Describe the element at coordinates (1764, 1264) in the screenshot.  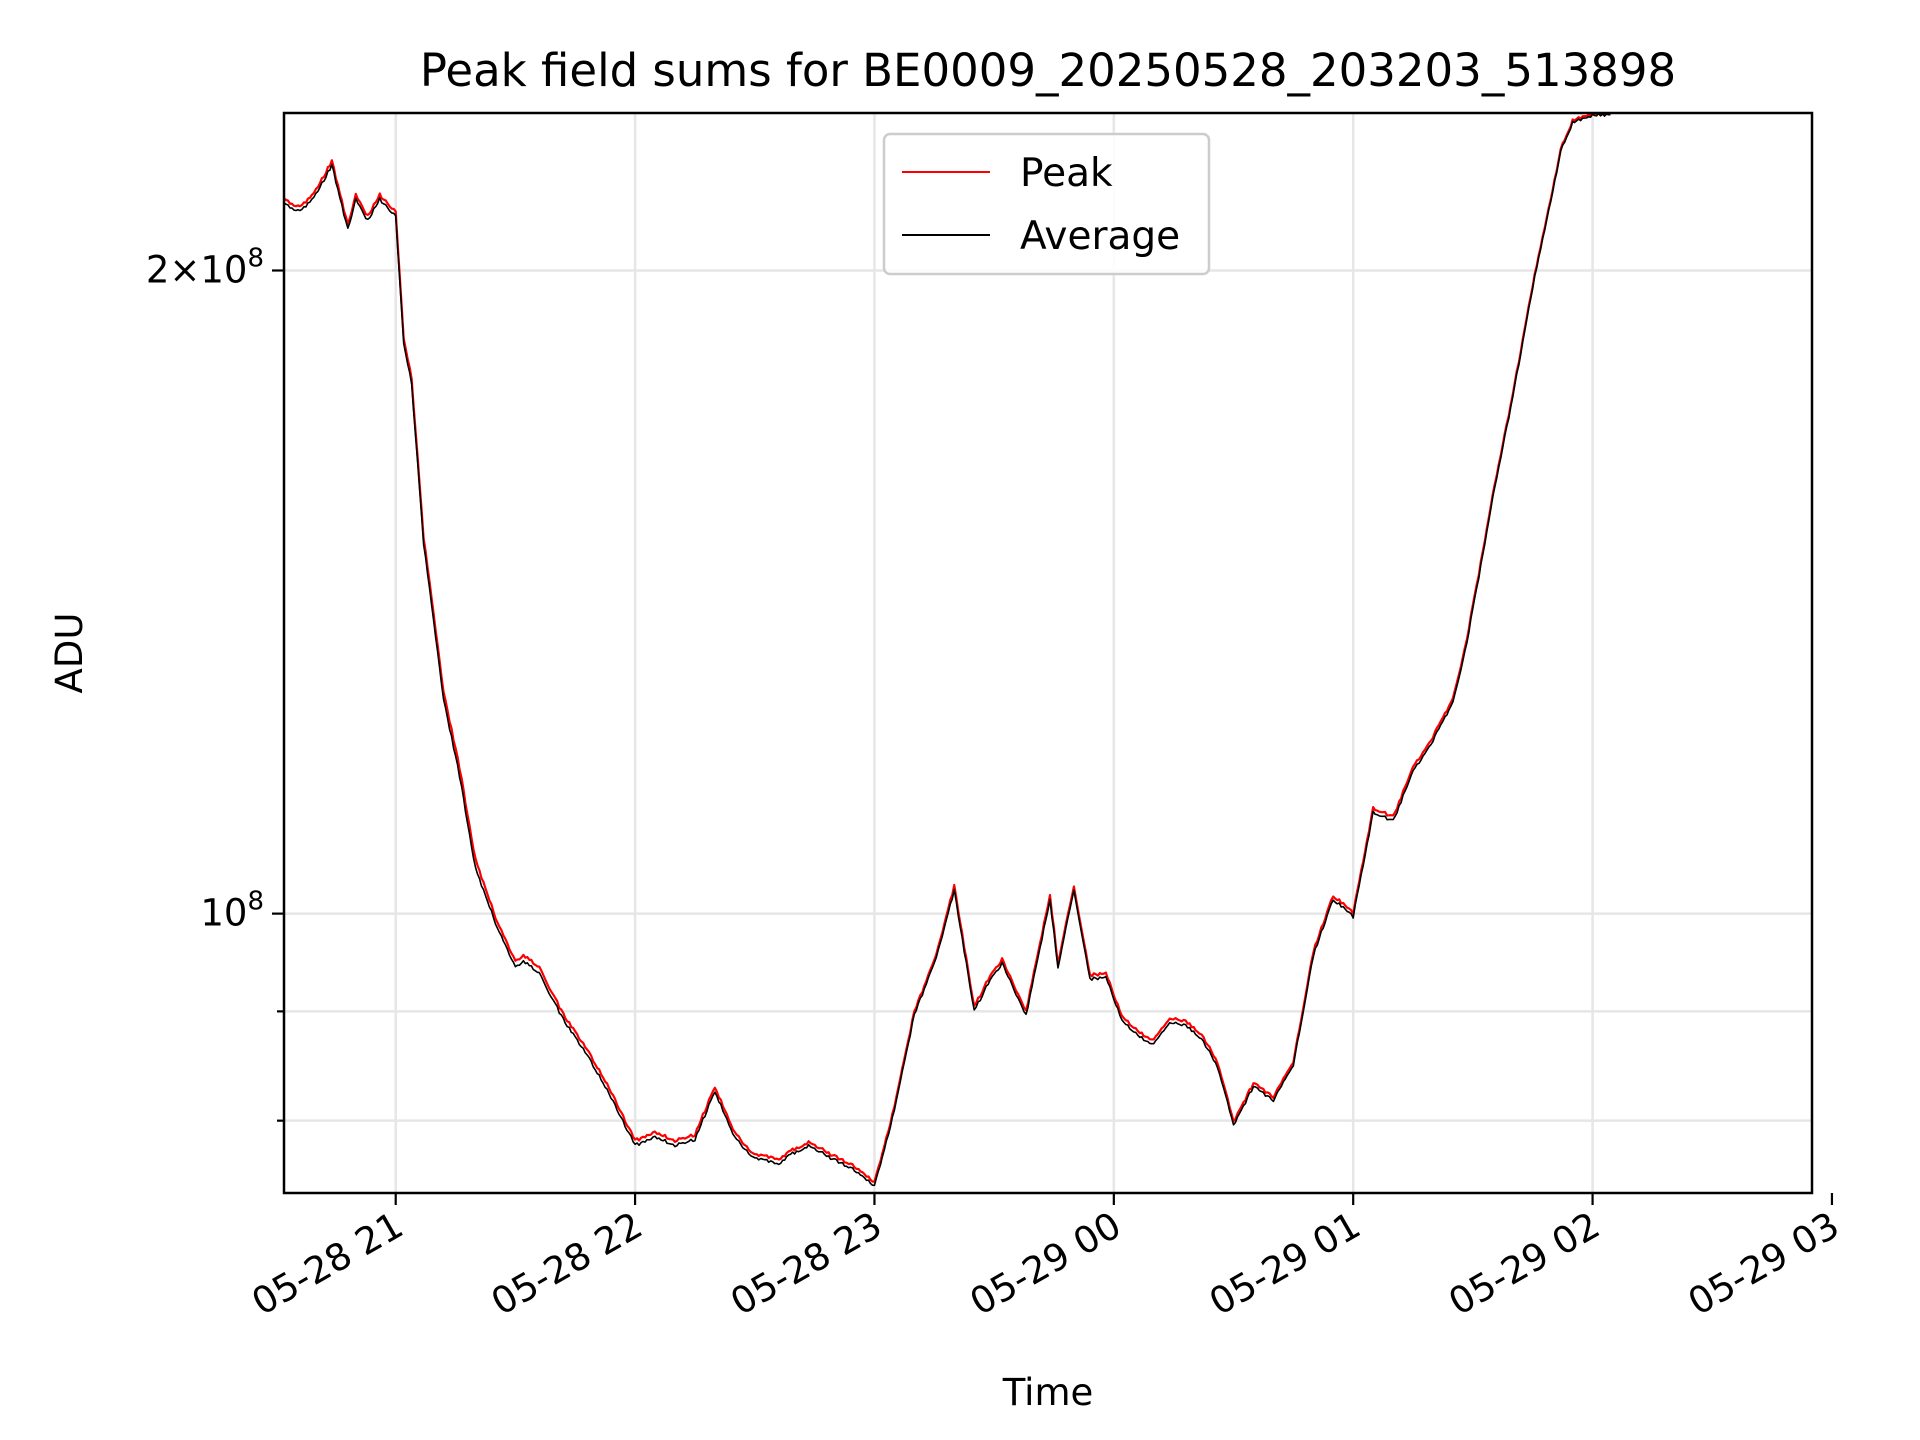
I see `x-tick-label: 05-29 03` at that location.